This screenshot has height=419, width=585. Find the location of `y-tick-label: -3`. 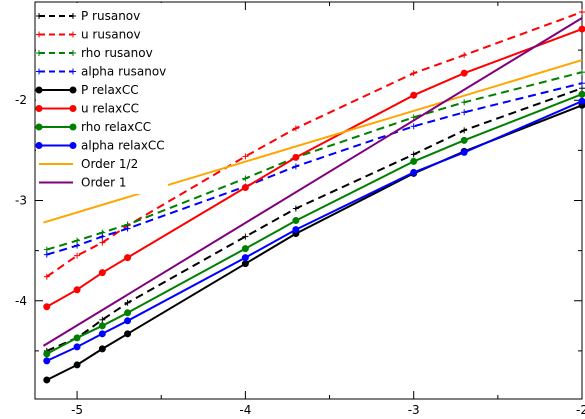

y-tick-label: -3 is located at coordinates (21, 201).